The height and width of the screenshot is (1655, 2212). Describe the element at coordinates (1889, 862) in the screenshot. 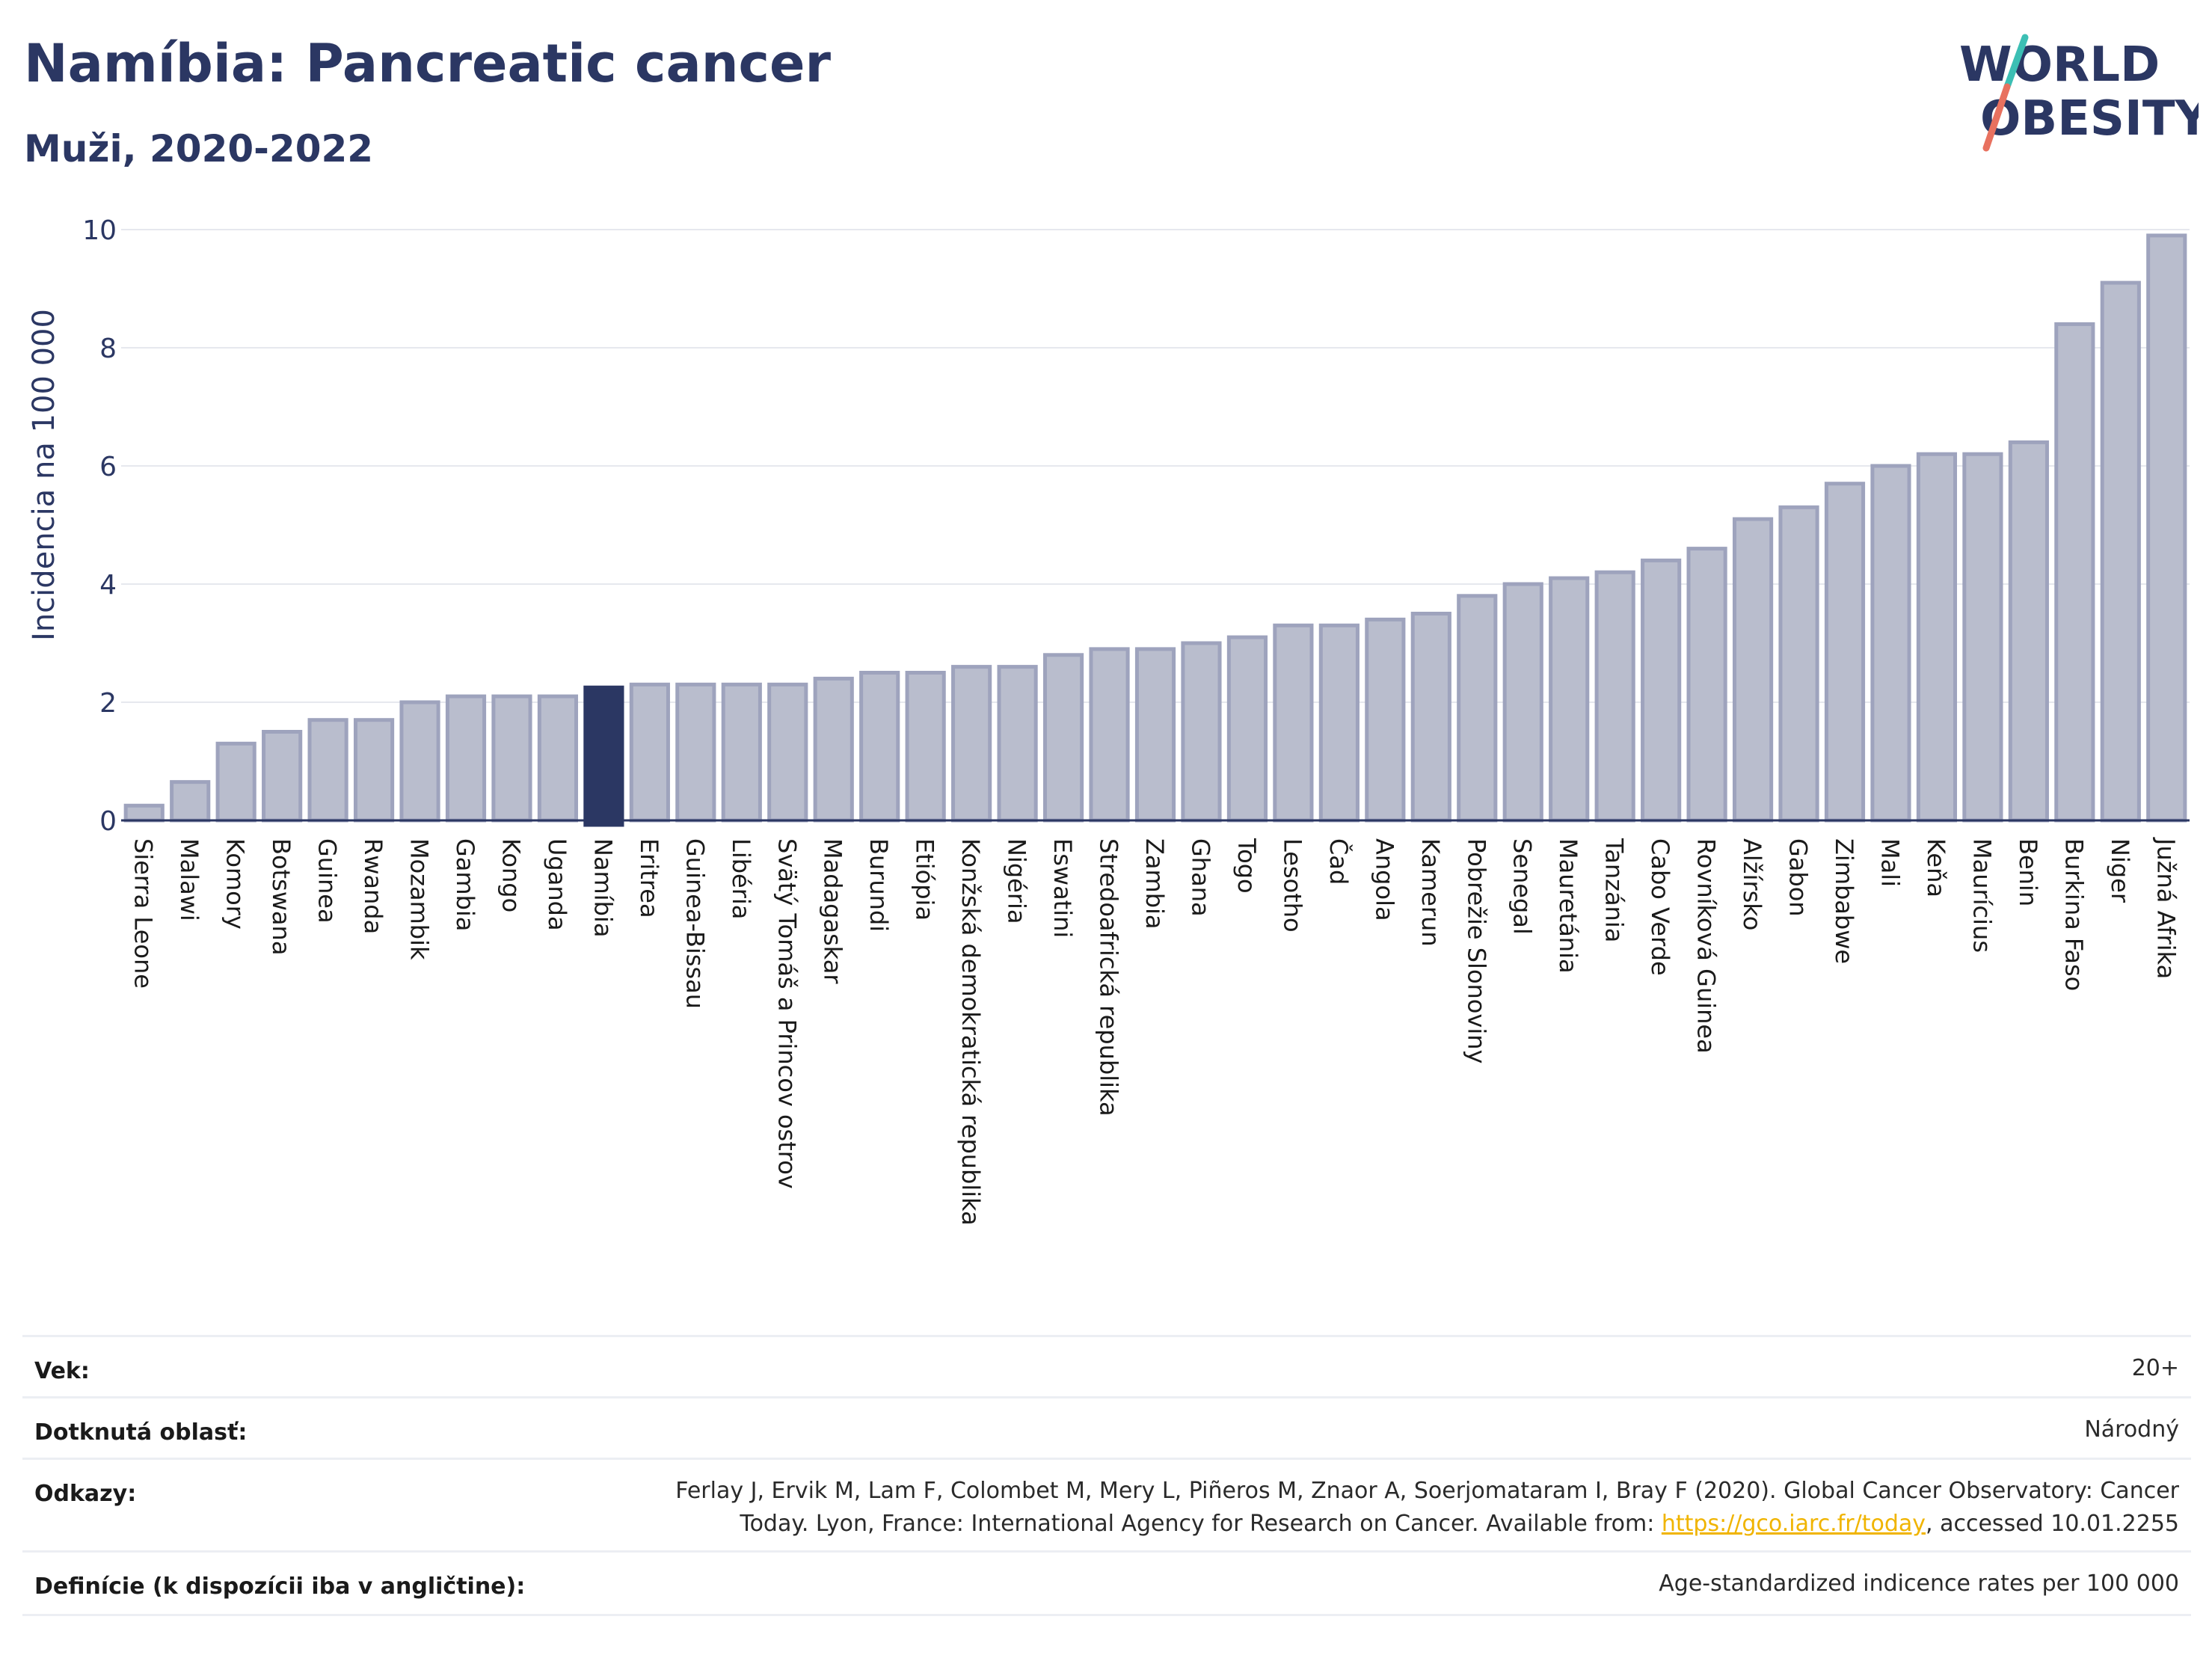

I see `x-tick-label: Mali` at that location.